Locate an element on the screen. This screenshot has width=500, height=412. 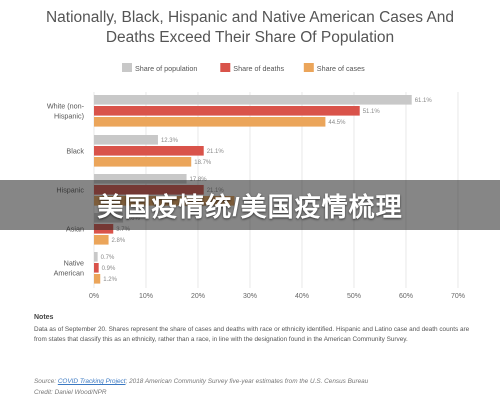
data-label: 61.1% is located at coordinates (424, 101).